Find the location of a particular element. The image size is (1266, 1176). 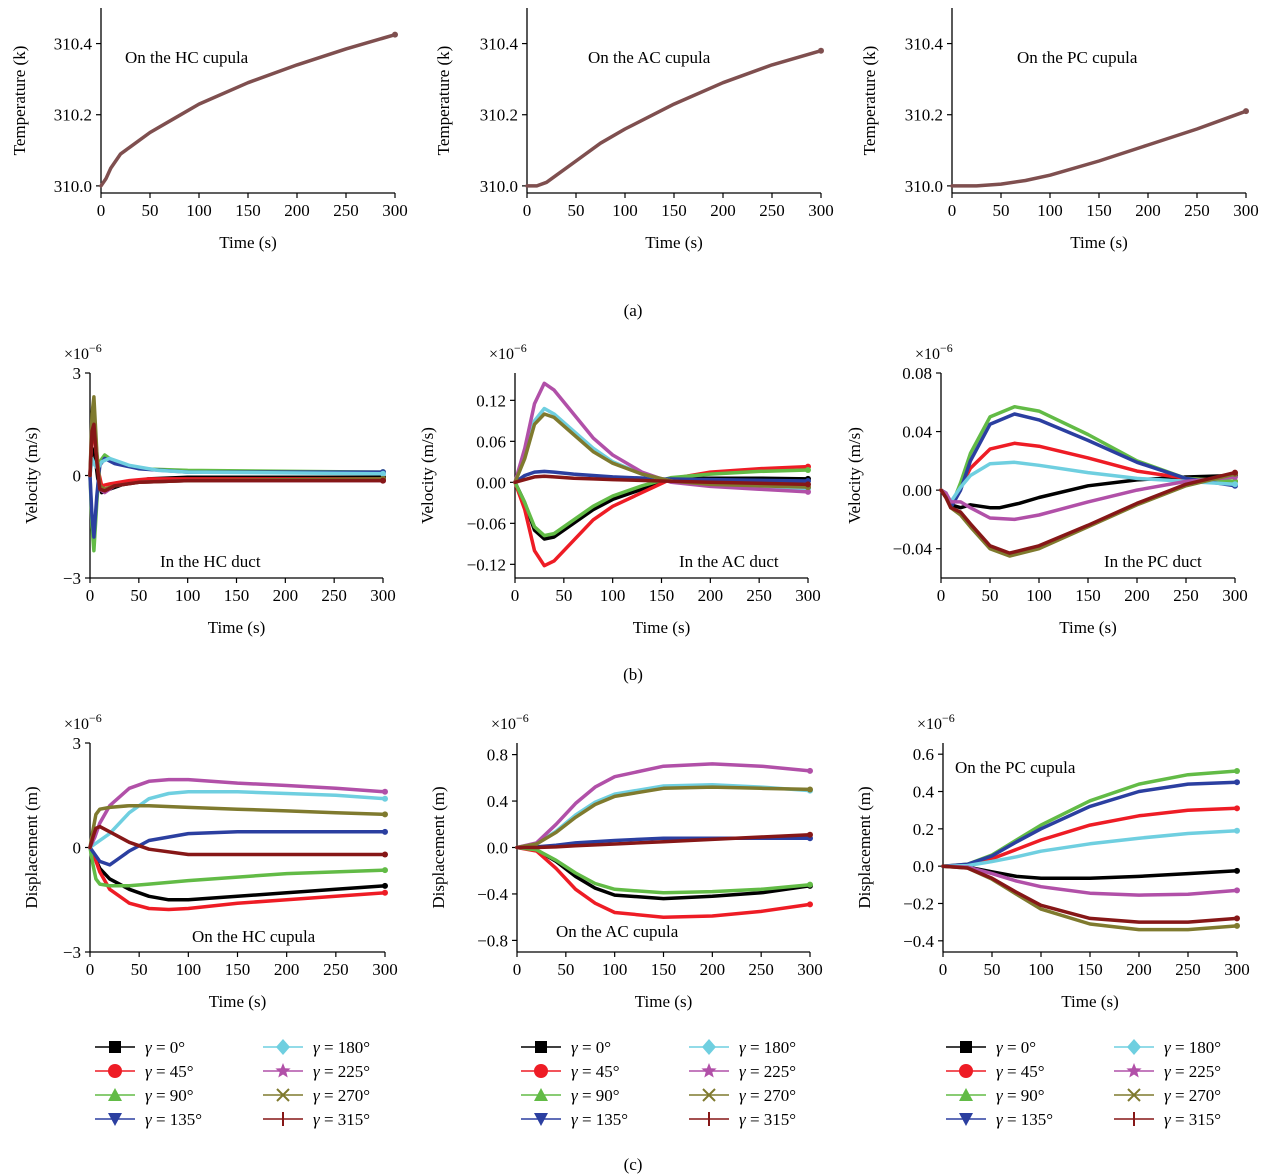

series-line-temperature is located at coordinates (674, 118).